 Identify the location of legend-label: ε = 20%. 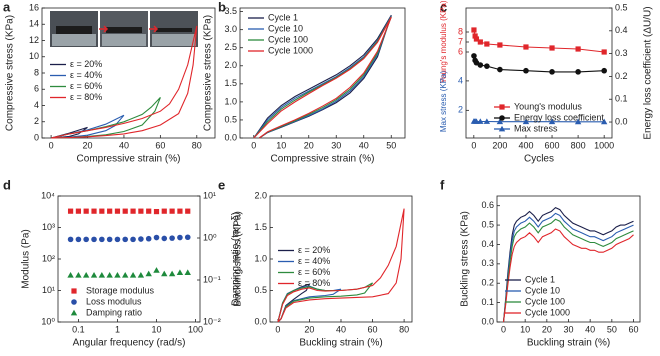
(314, 250).